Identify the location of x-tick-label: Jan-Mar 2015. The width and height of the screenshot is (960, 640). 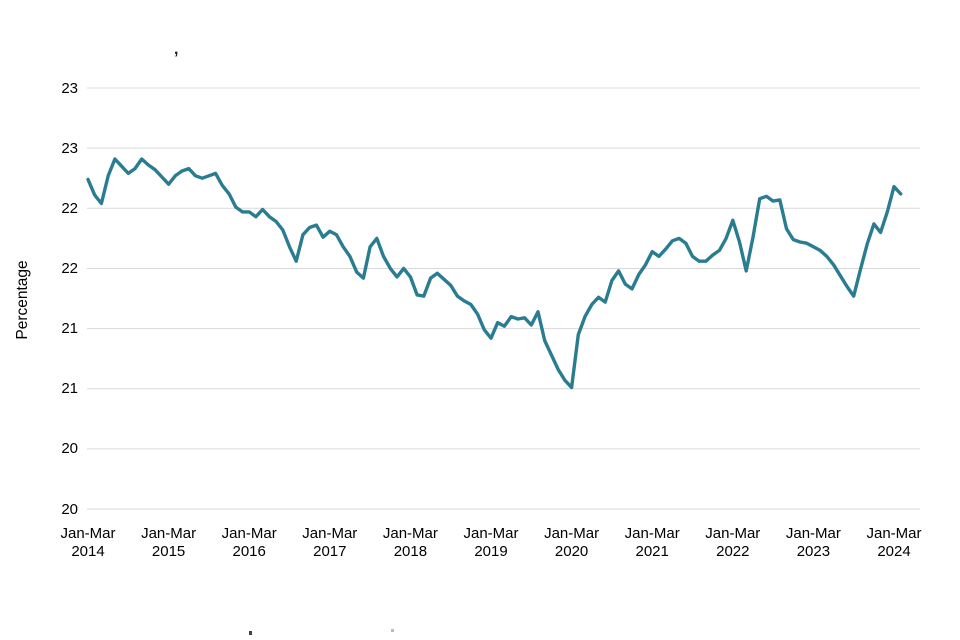
(169, 543).